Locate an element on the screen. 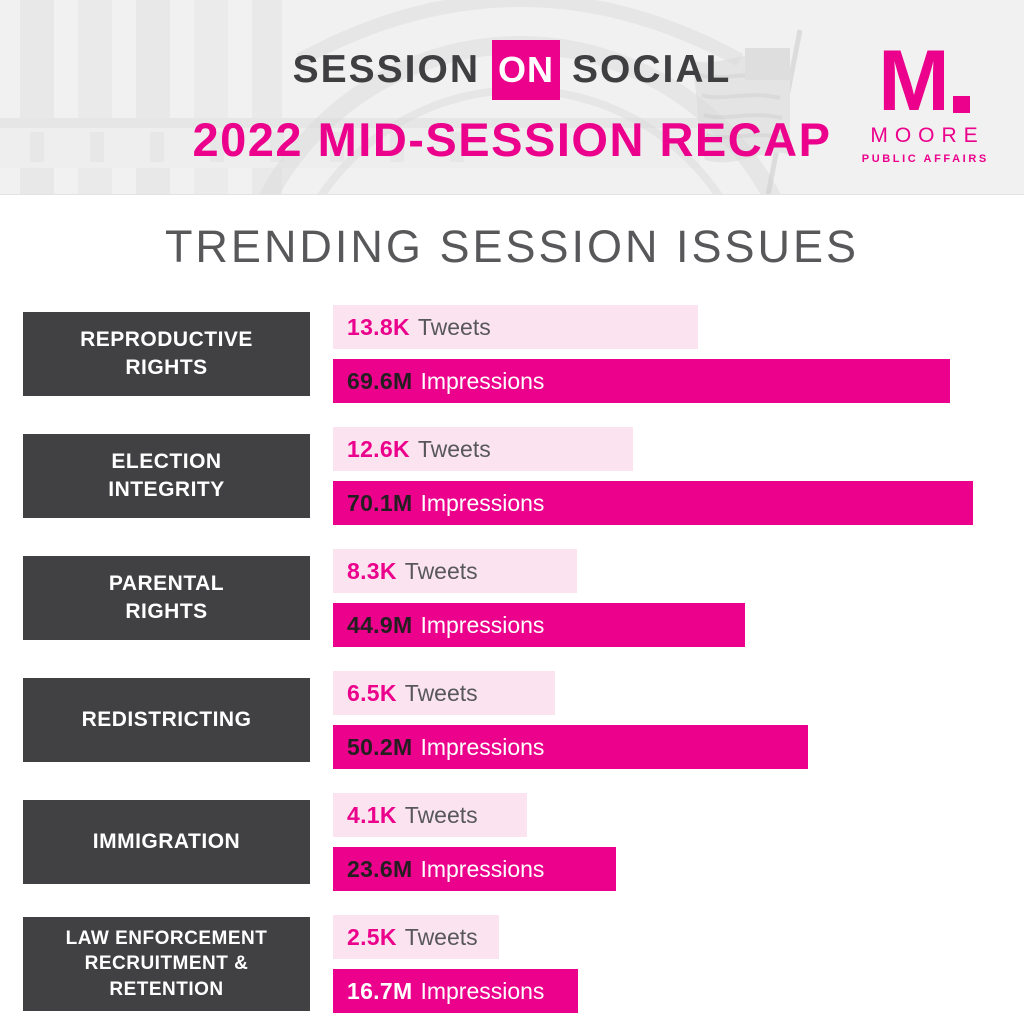  moore-m-mark: M is located at coordinates (924, 81).